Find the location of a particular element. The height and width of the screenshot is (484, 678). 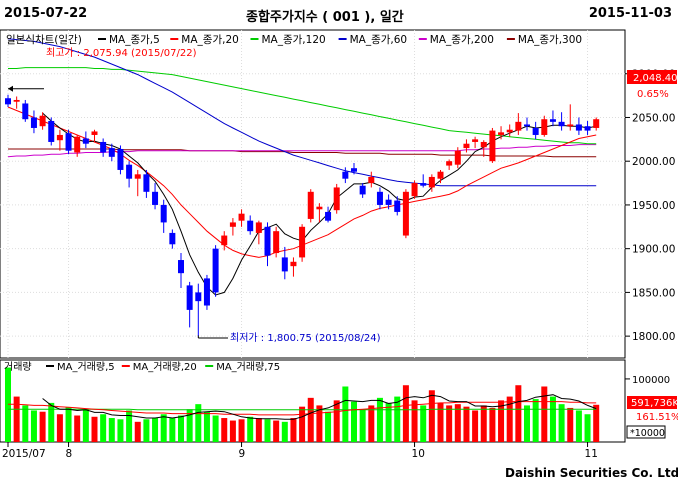

price-tick-label: 1900.00 is located at coordinates (653, 250).